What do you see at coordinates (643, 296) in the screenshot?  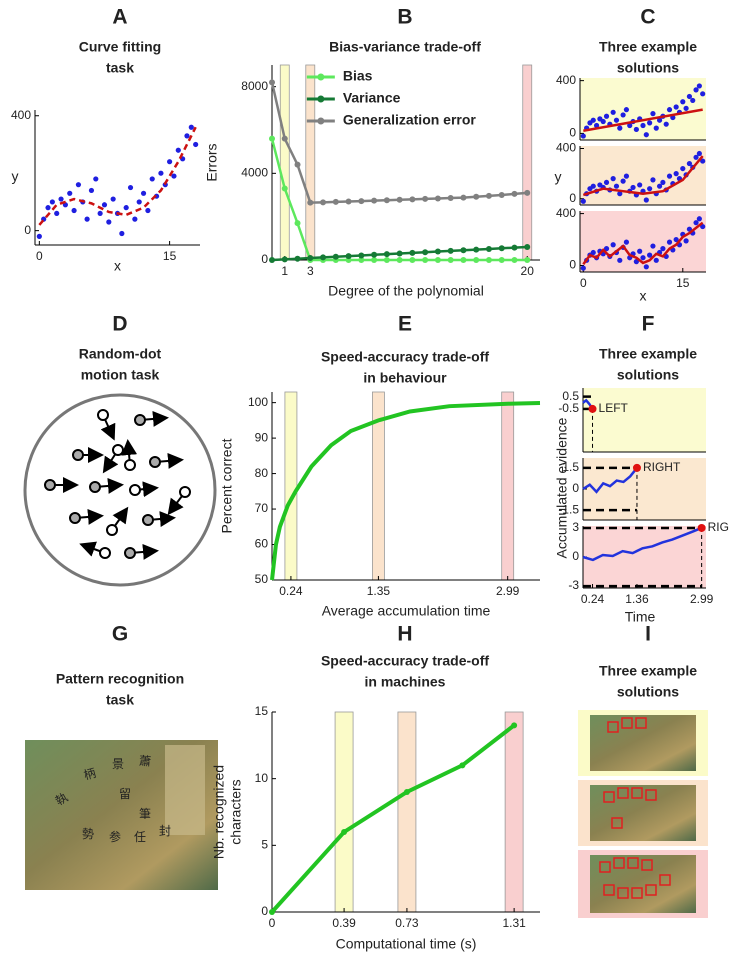 I see `x-axis-label: x` at bounding box center [643, 296].